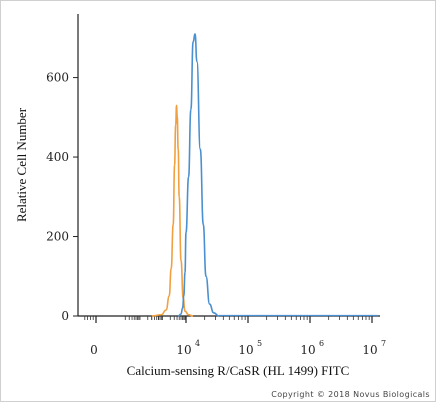  Describe the element at coordinates (321, 343) in the screenshot. I see `x-tick-exponent: 6` at that location.